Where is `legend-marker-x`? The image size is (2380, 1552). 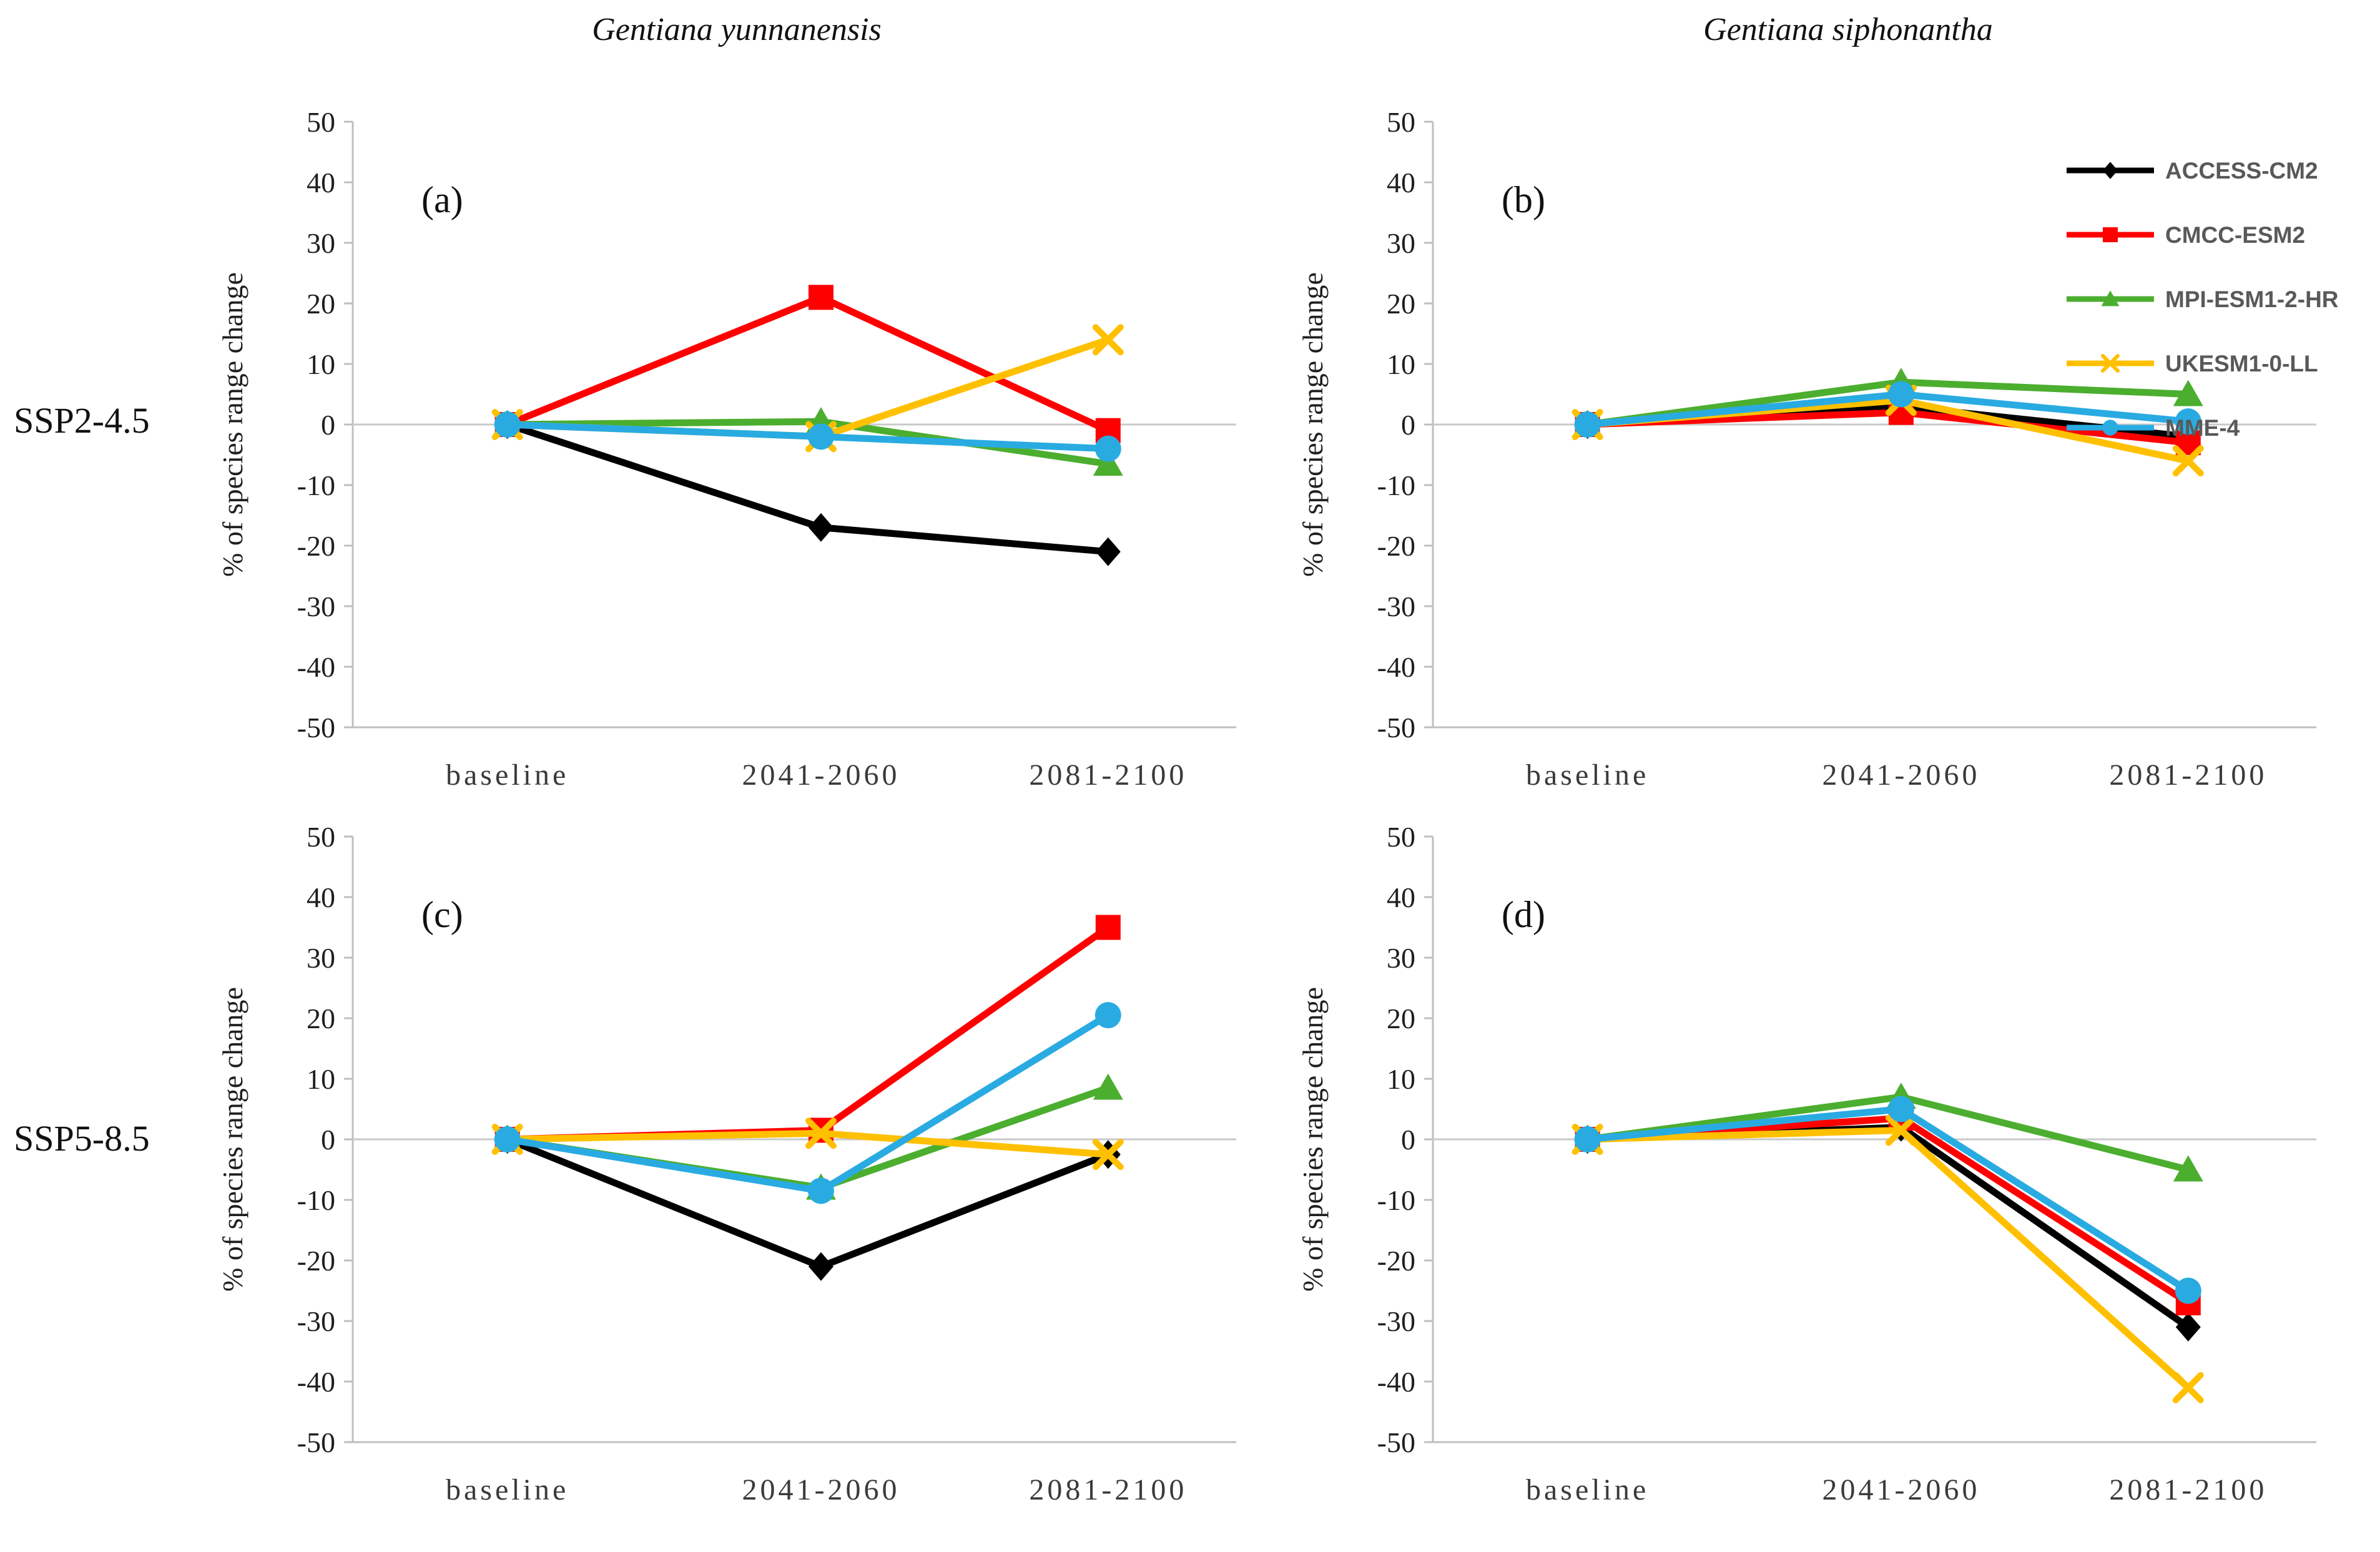
legend-marker-x is located at coordinates (2110, 363).